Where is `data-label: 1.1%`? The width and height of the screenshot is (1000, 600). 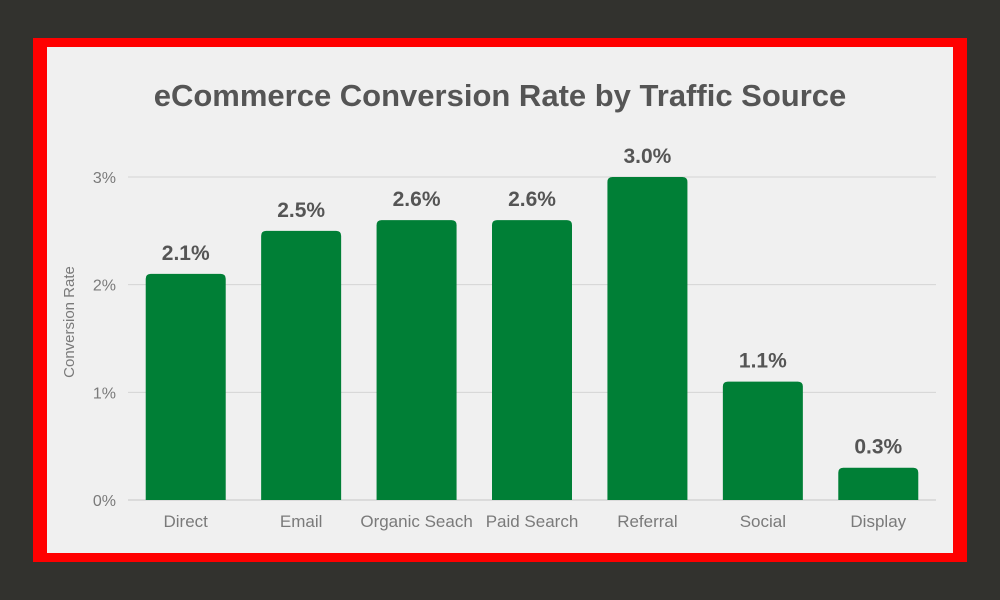 data-label: 1.1% is located at coordinates (763, 361).